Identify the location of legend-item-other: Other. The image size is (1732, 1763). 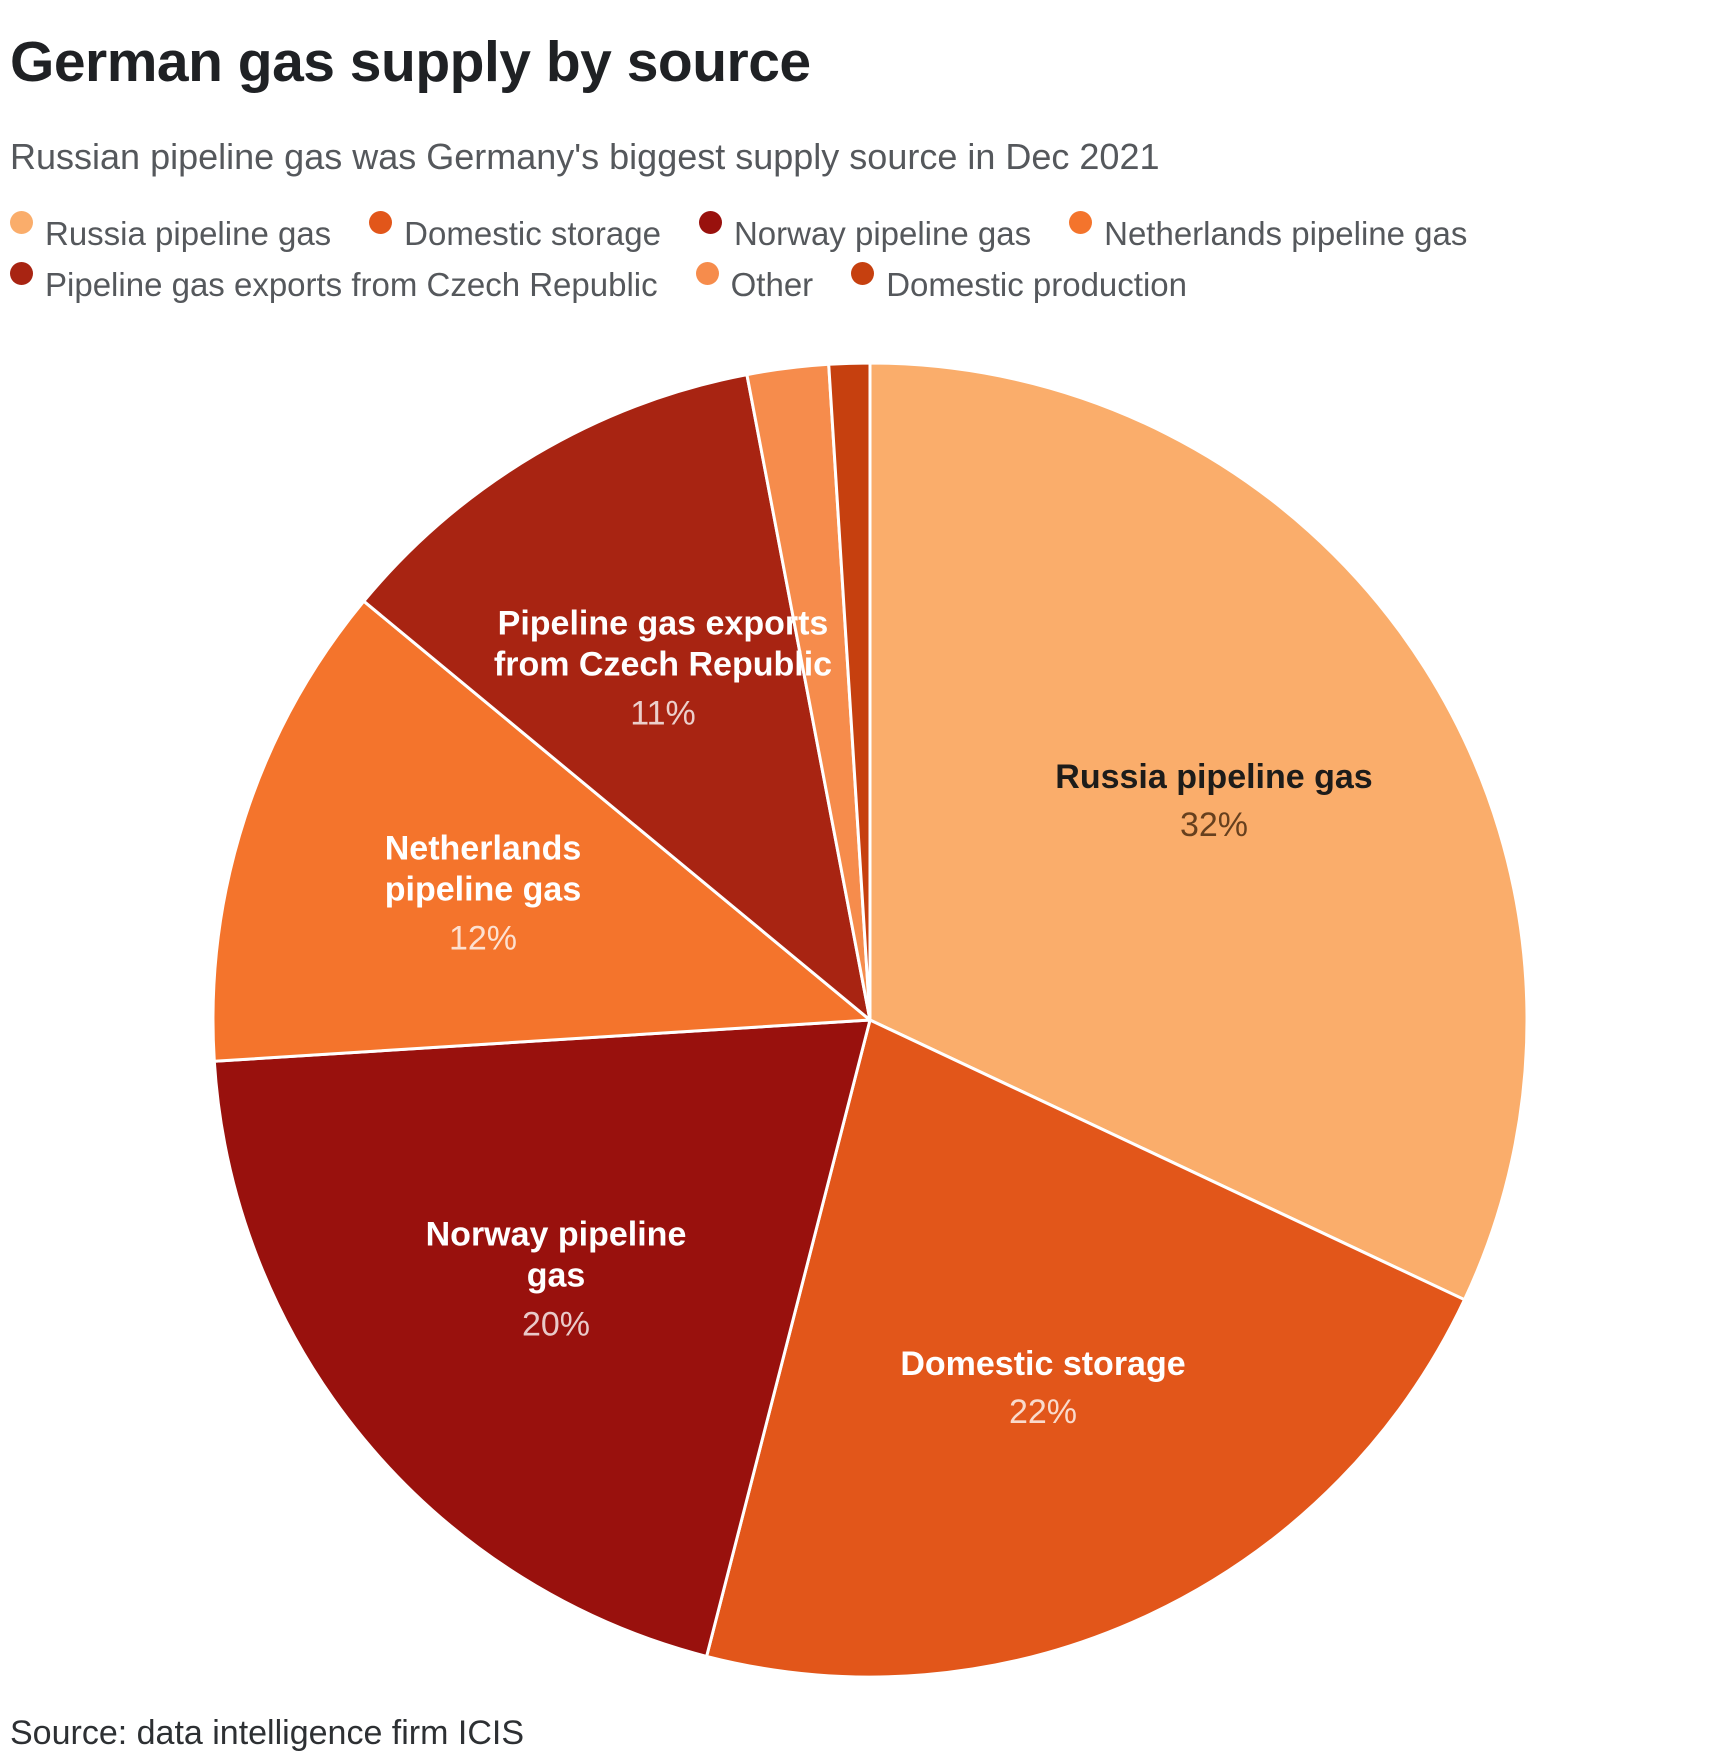
(754, 283).